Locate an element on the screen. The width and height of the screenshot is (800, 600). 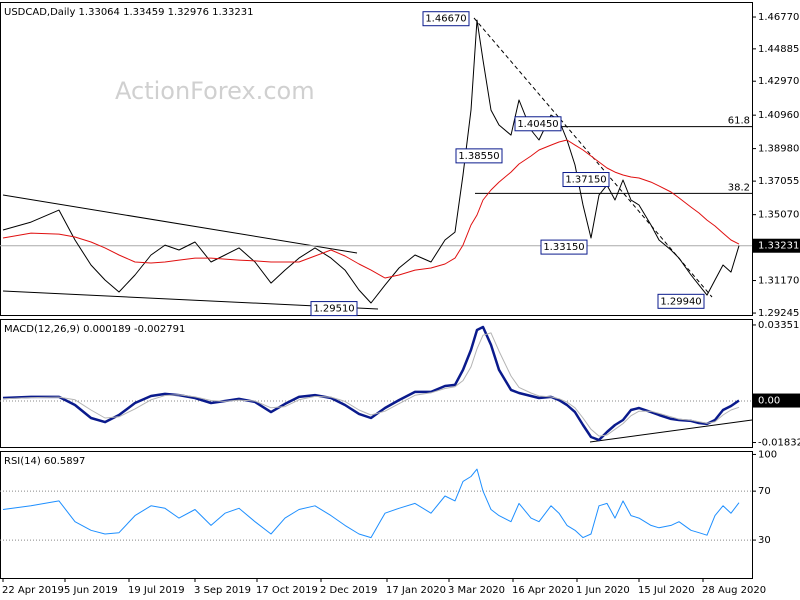
y-tick-label: 1.38980 is located at coordinates (778, 149).